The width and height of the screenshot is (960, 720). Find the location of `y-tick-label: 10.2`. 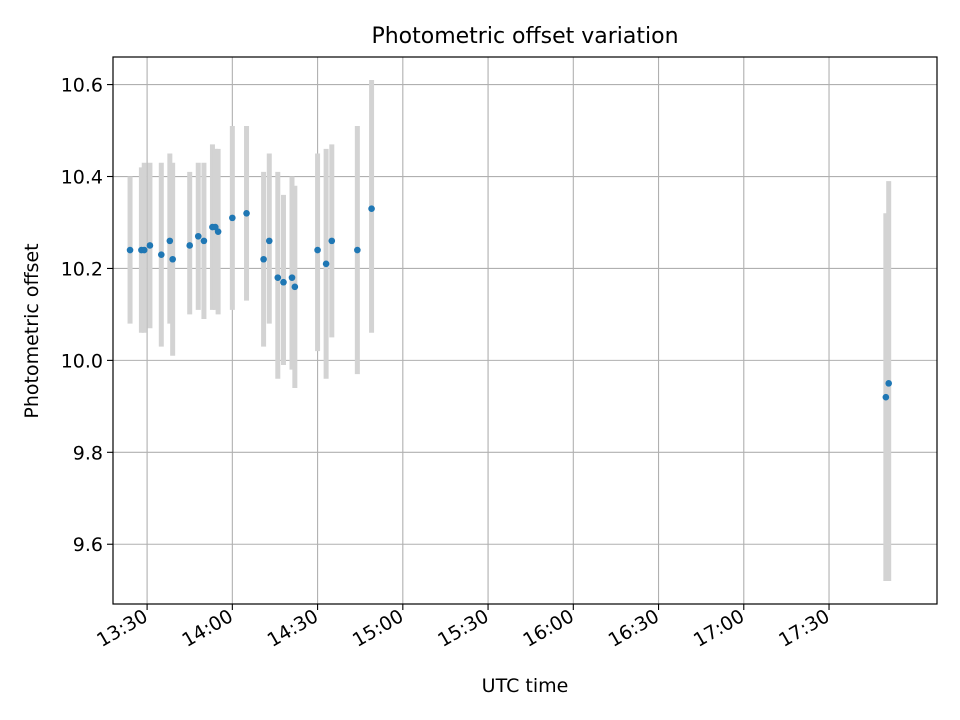

y-tick-label: 10.2 is located at coordinates (82, 269).